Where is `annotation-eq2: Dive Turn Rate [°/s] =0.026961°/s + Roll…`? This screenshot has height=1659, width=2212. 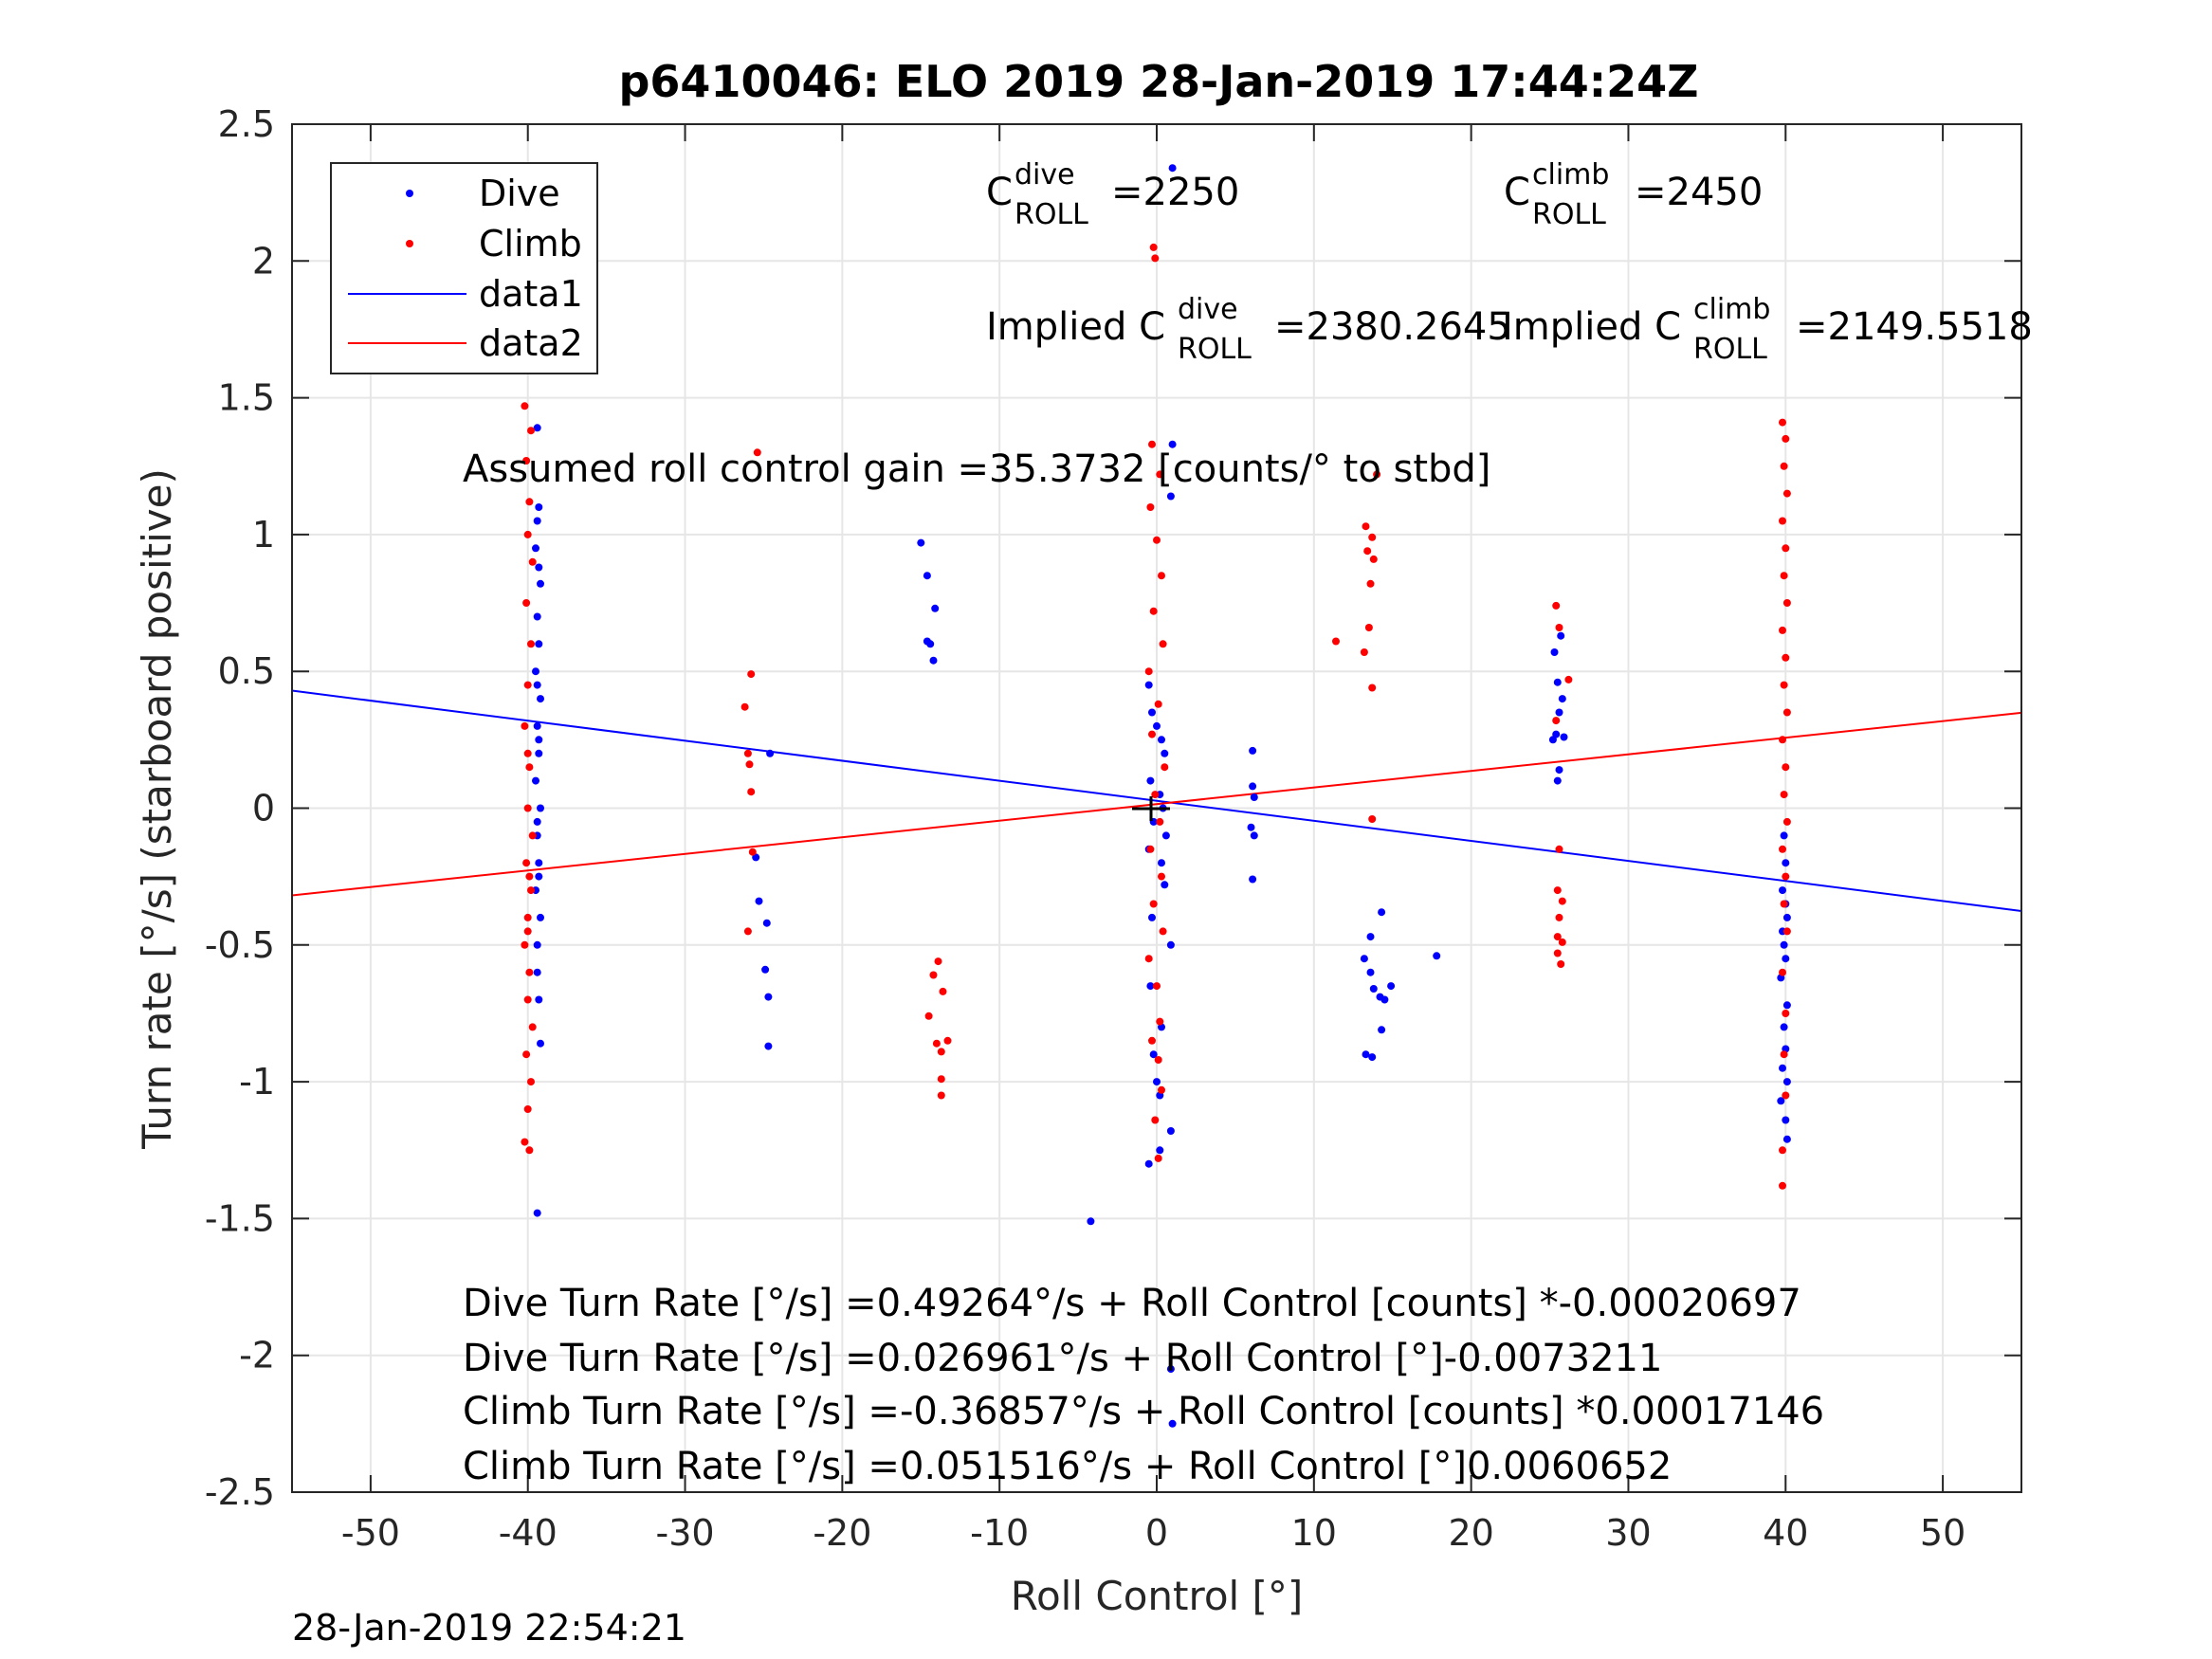 annotation-eq2: Dive Turn Rate [°/s] =0.026961°/s + Roll… is located at coordinates (1062, 1358).